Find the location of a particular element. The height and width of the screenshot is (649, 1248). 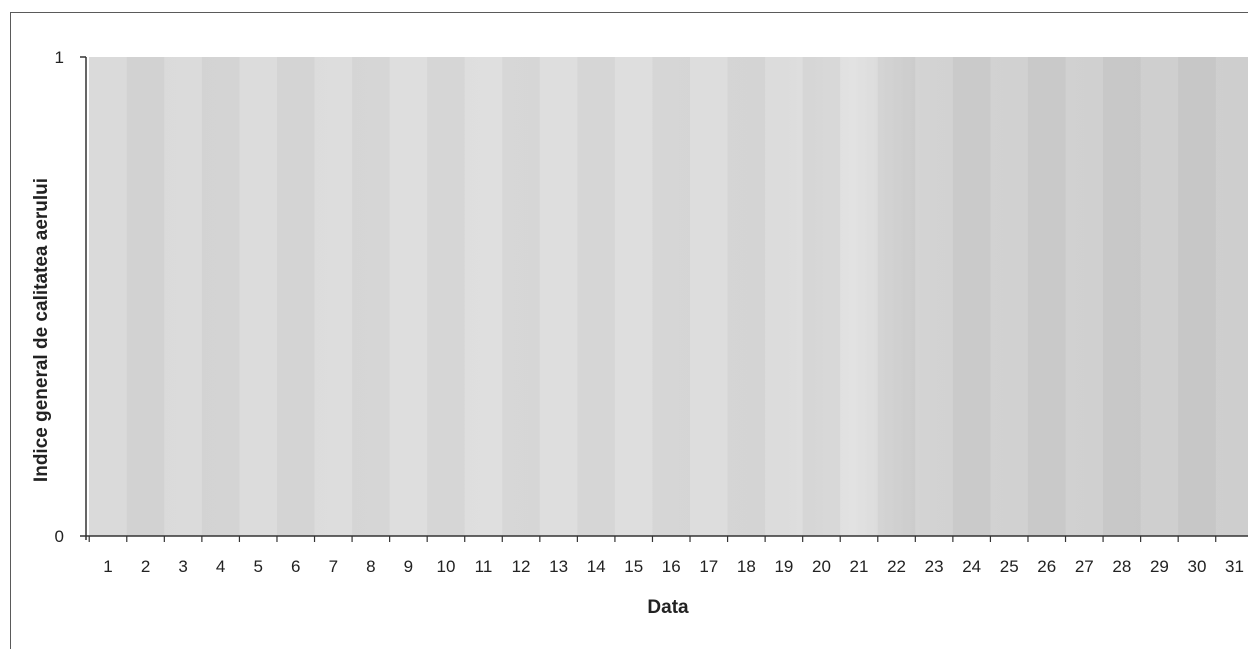

x-tick-label-30: 30 is located at coordinates (1196, 566).